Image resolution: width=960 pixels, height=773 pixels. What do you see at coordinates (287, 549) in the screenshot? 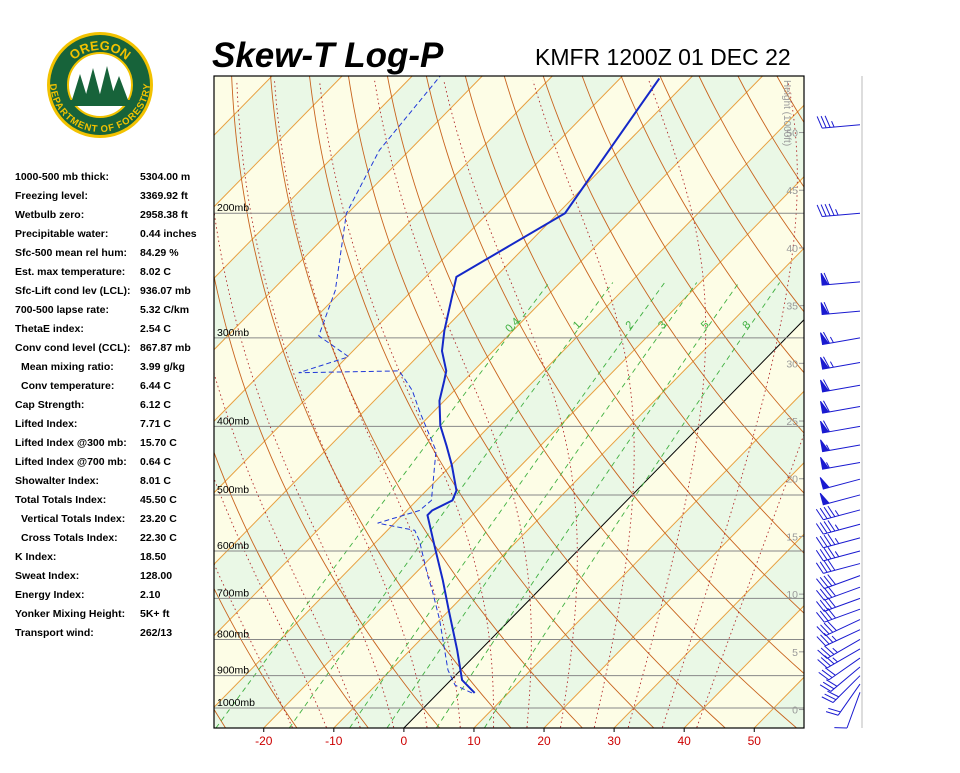
I see `moist-adiabat` at bounding box center [287, 549].